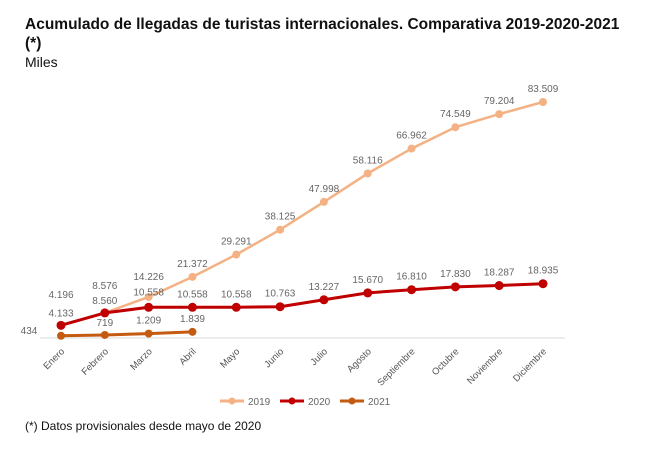  Describe the element at coordinates (368, 160) in the screenshot. I see `data-label-2019: 58.116` at that location.